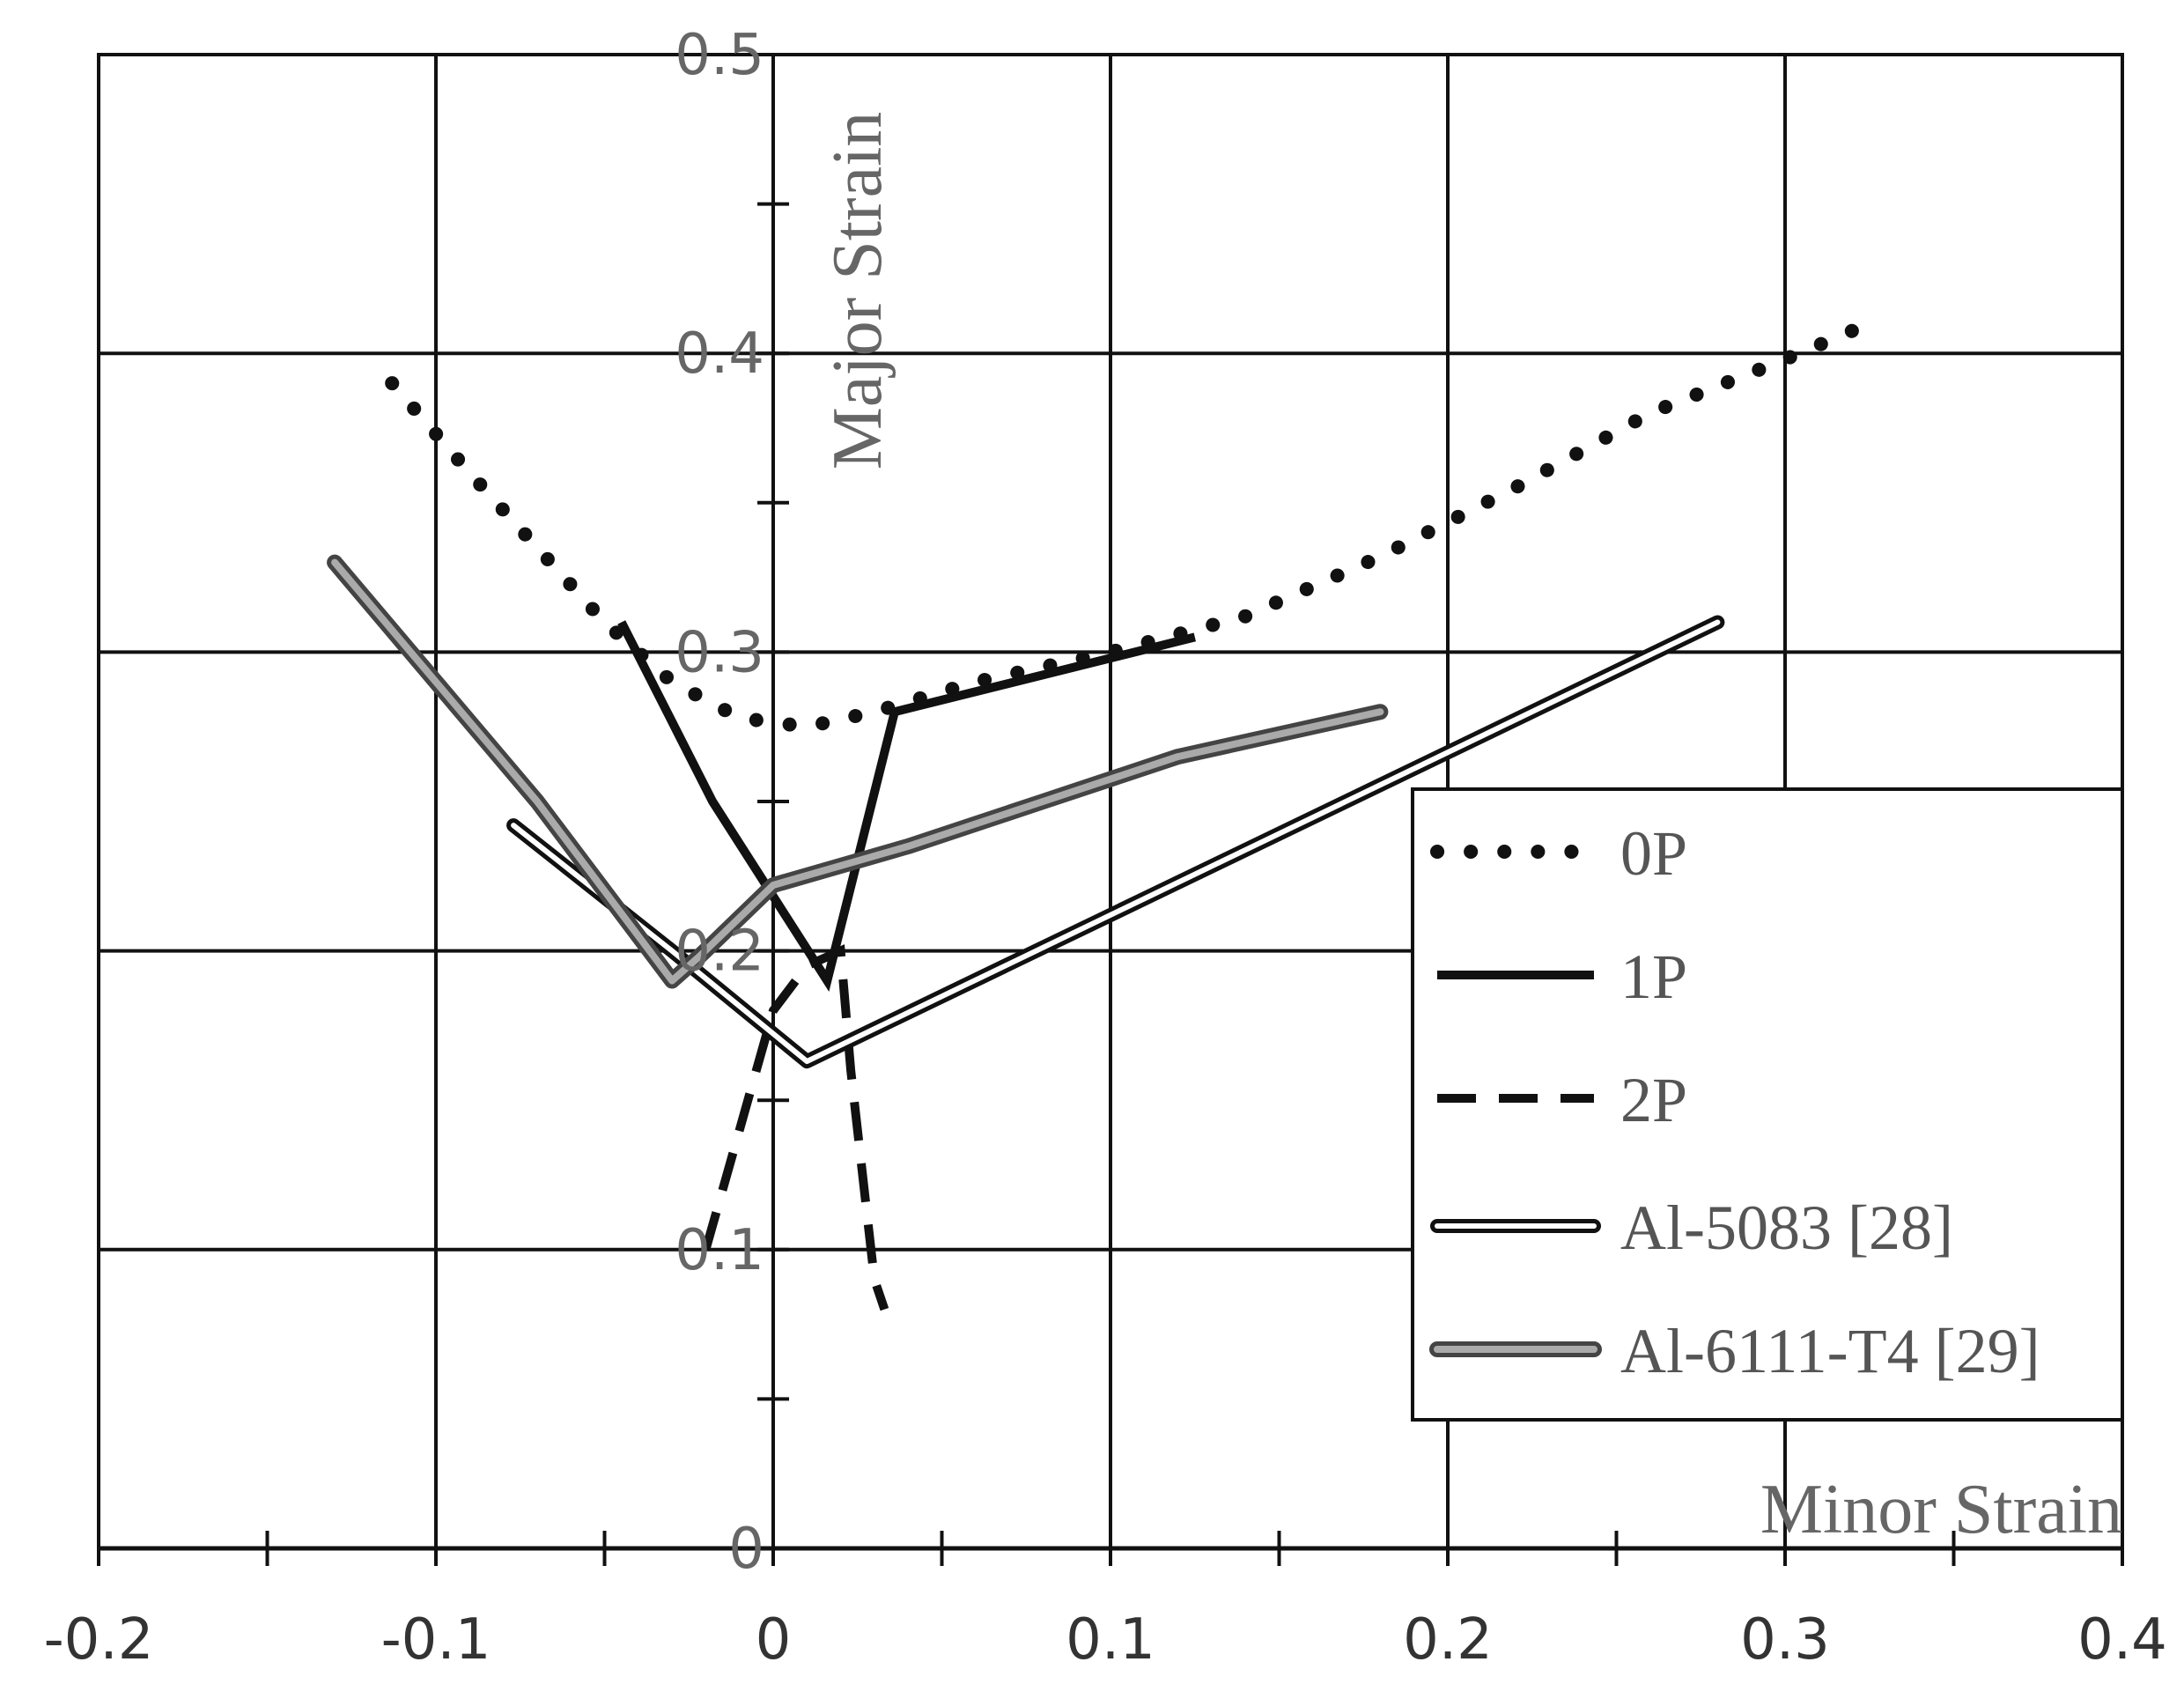 The height and width of the screenshot is (1684, 2184). Describe the element at coordinates (795, 1127) in the screenshot. I see `series-2p-line` at that location.